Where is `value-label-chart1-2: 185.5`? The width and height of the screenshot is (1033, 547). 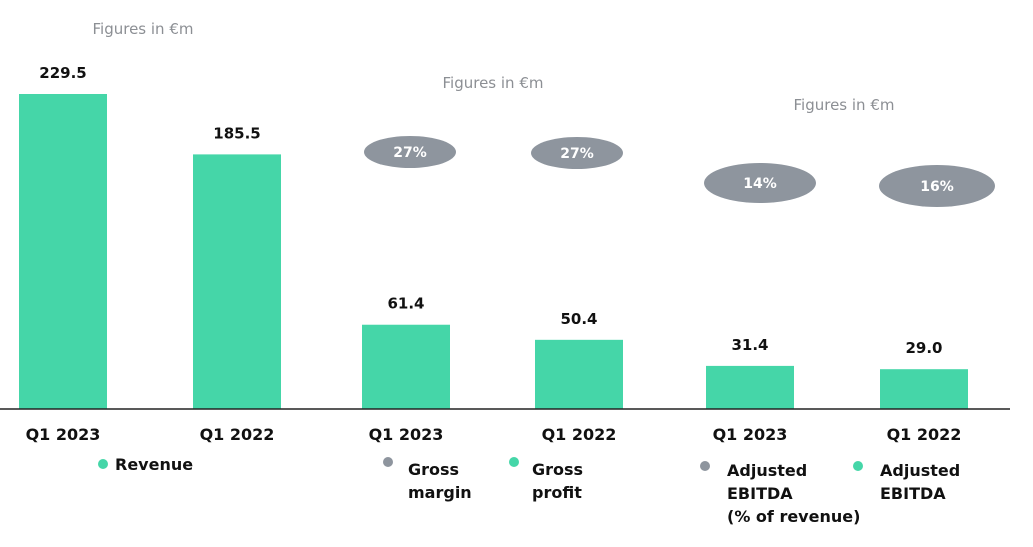 value-label-chart1-2: 185.5 is located at coordinates (236, 133).